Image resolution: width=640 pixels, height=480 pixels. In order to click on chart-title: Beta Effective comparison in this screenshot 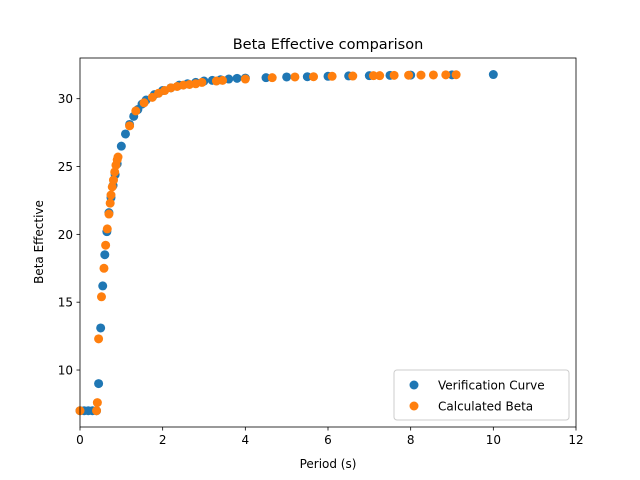, I will do `click(328, 45)`.